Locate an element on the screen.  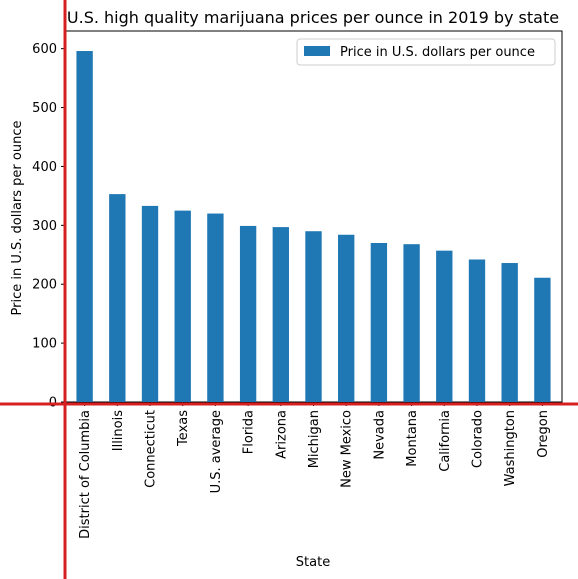
y-axis: 0100200300400500600 is located at coordinates (48, 226).